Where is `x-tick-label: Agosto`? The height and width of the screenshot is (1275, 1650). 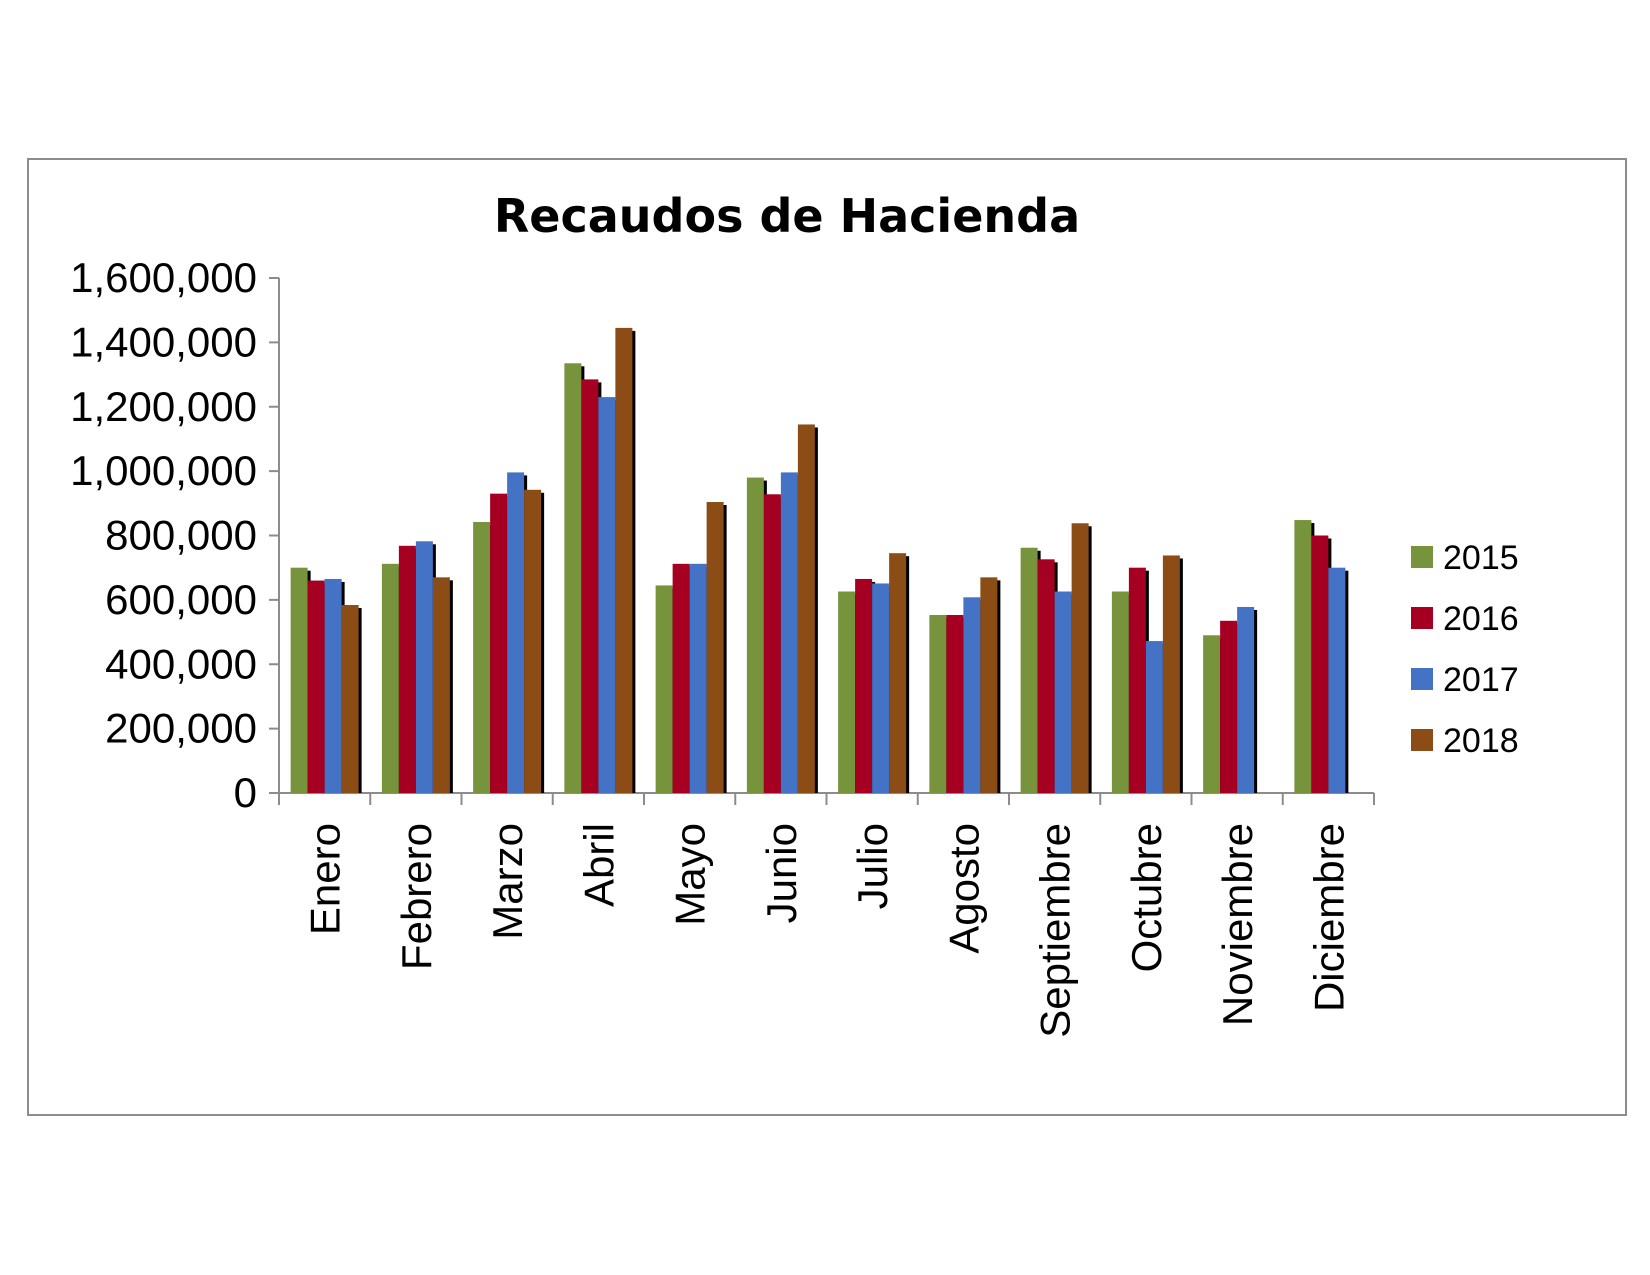
x-tick-label: Agosto is located at coordinates (963, 888).